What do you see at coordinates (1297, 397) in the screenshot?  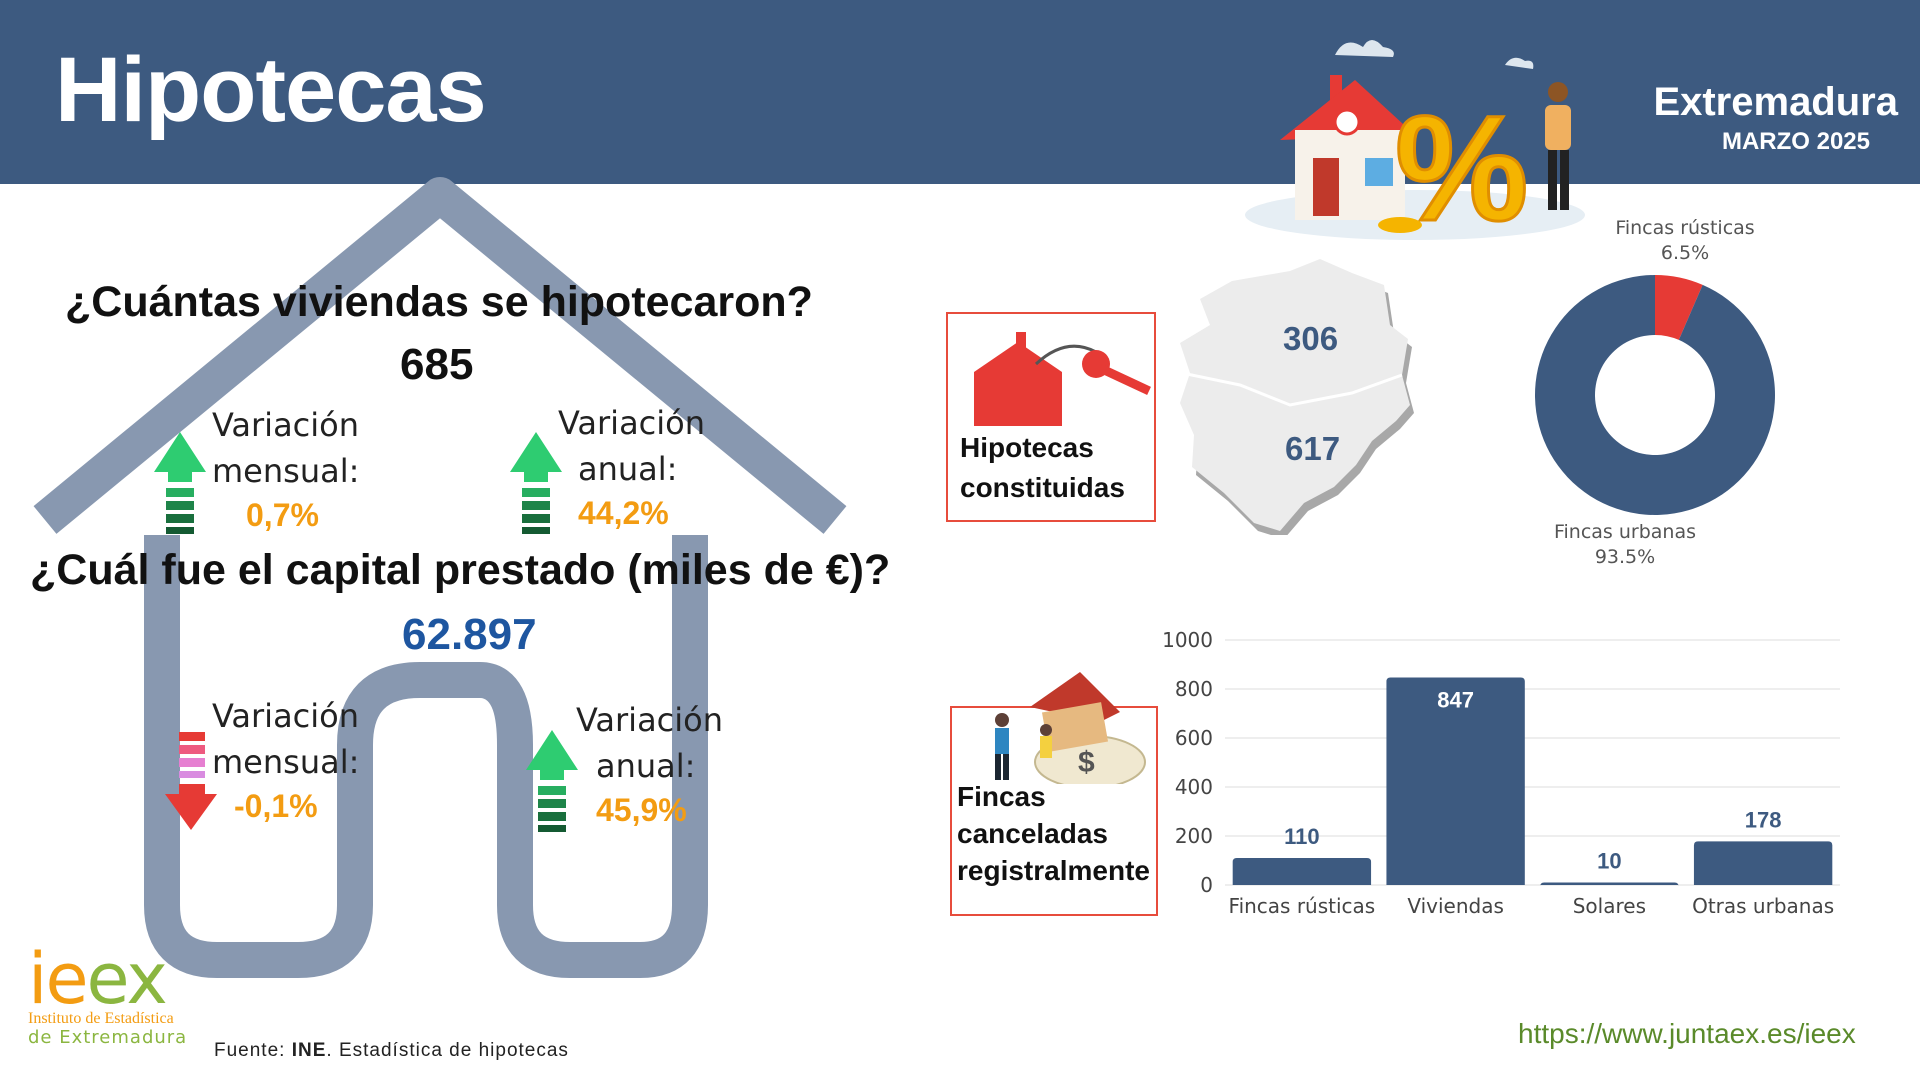 I see `extremadura-map` at bounding box center [1297, 397].